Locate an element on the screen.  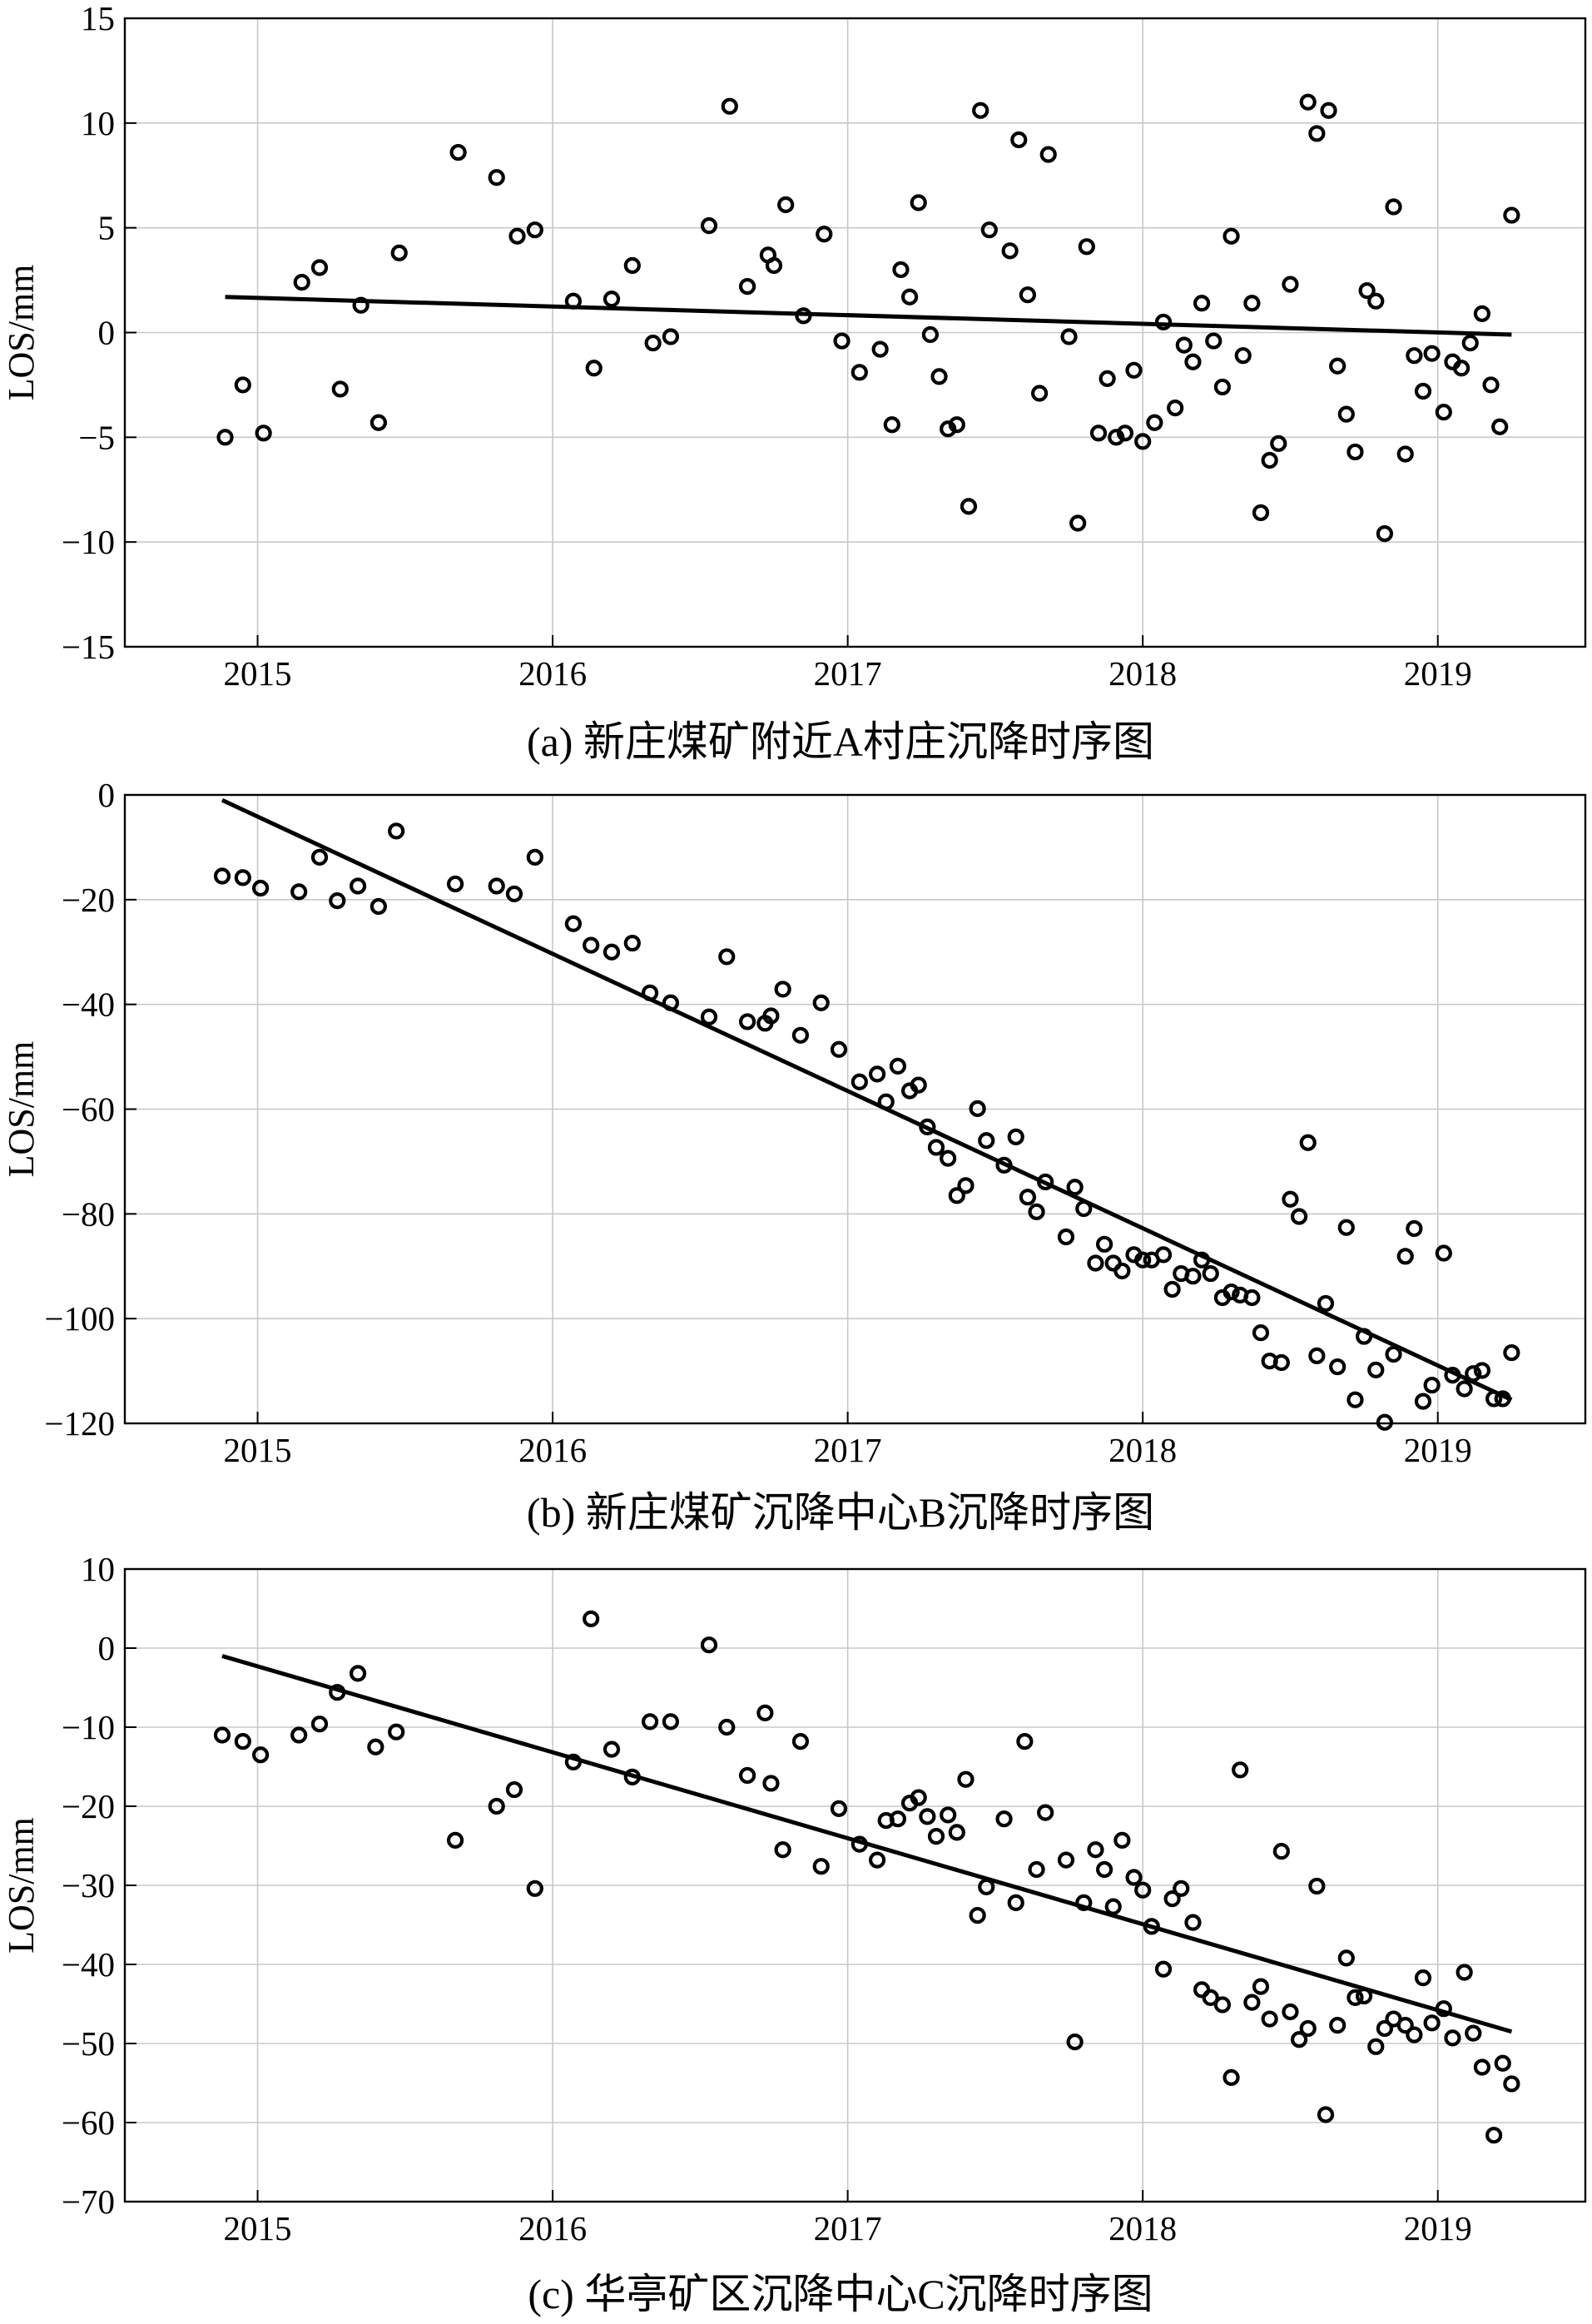
x-tick-label-c: 2016 is located at coordinates (552, 2228).